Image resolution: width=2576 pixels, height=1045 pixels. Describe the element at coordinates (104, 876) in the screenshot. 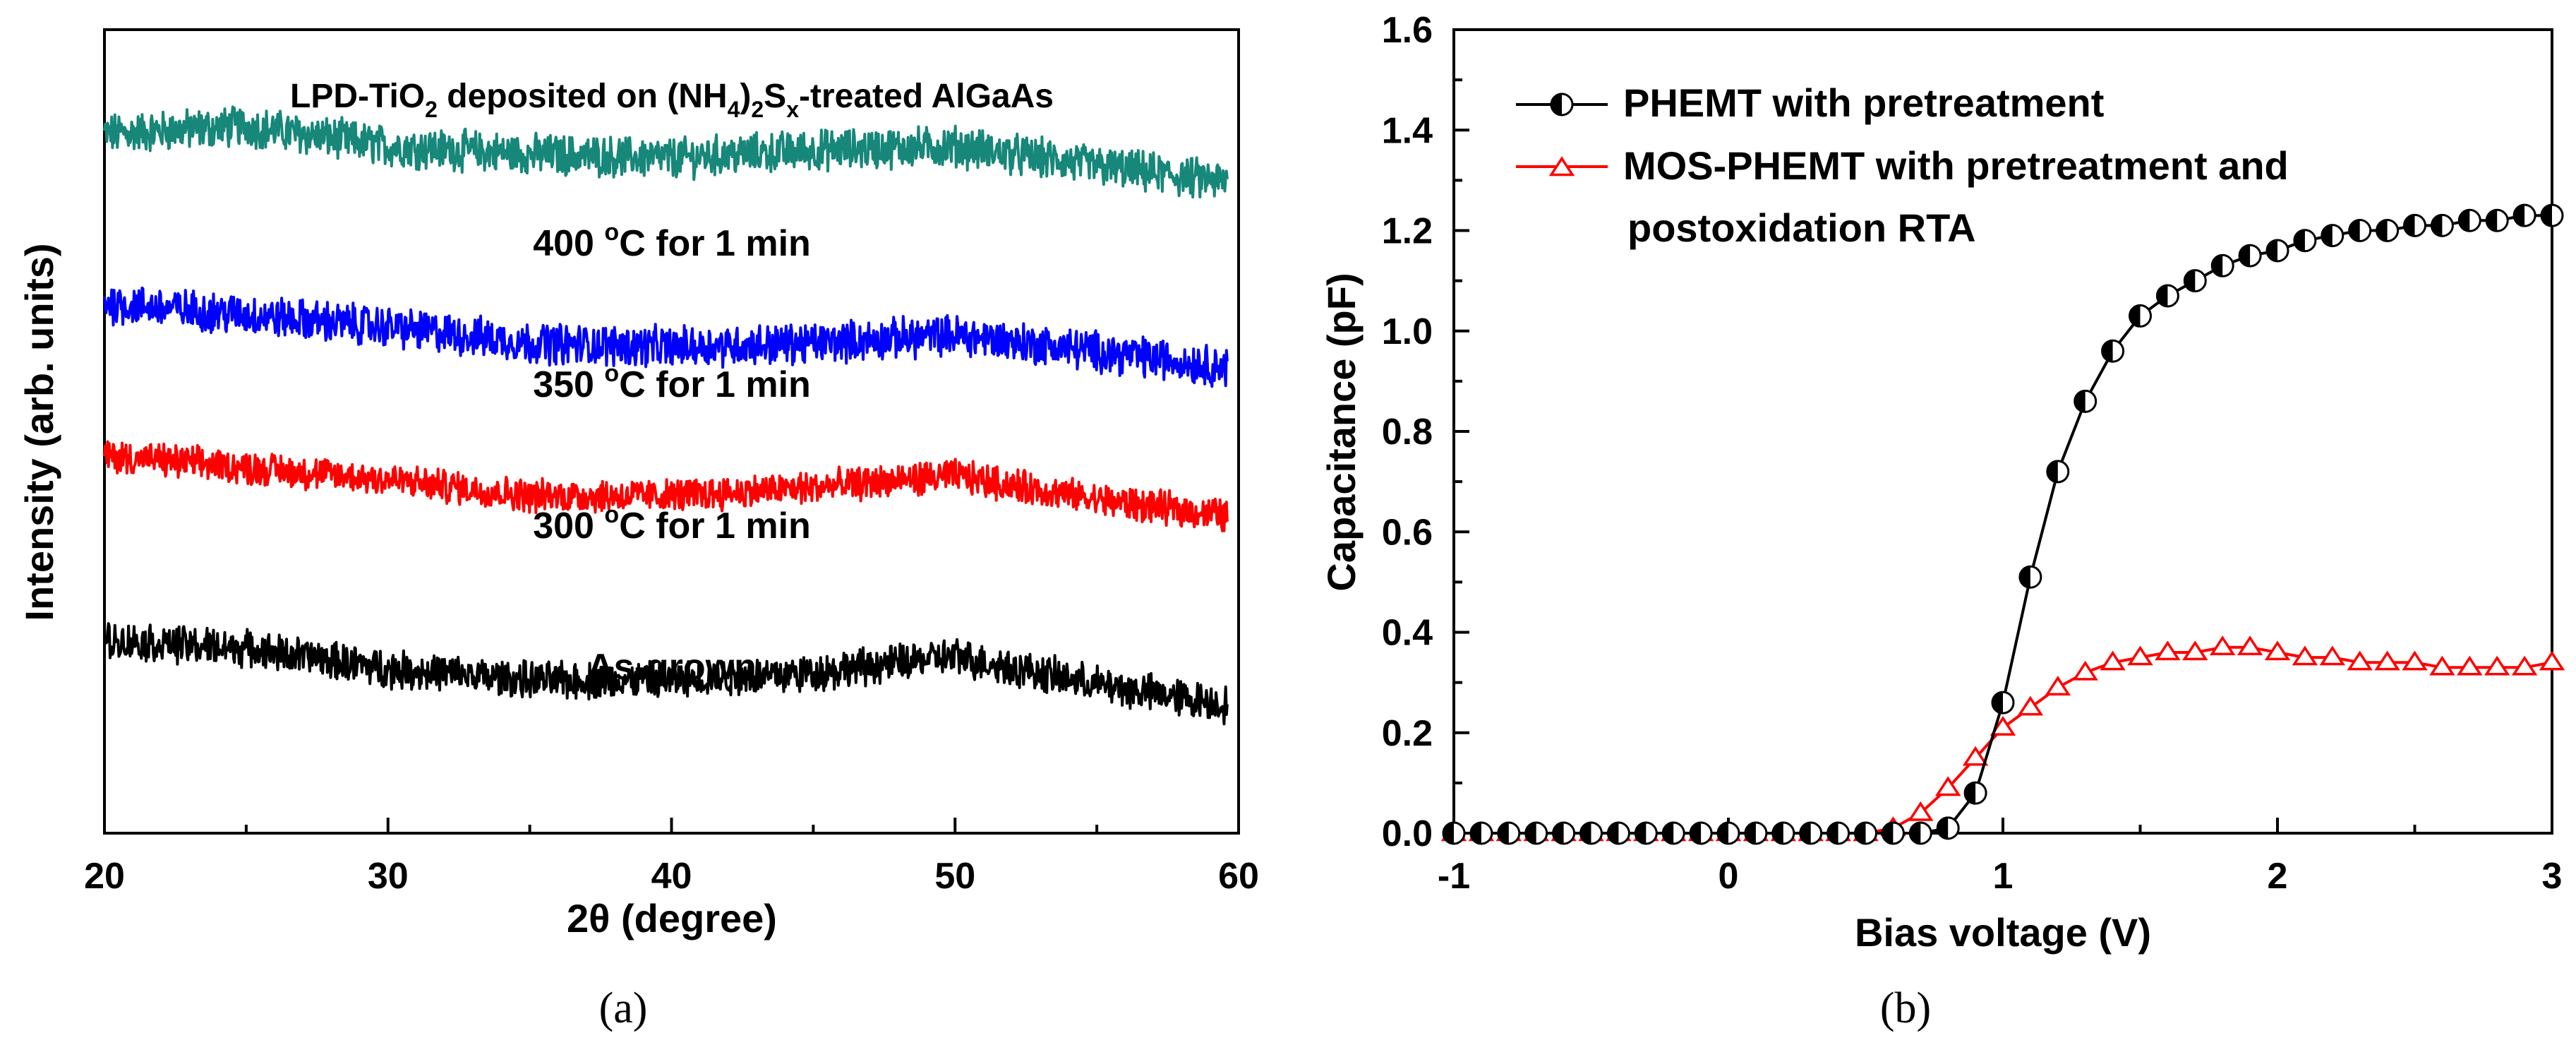

I see `x-tick-label: 20` at that location.